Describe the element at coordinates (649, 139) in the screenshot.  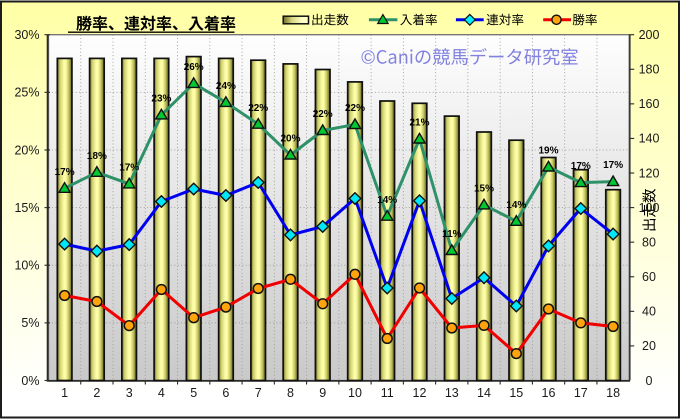
I see `svg-text: 140` at that location.